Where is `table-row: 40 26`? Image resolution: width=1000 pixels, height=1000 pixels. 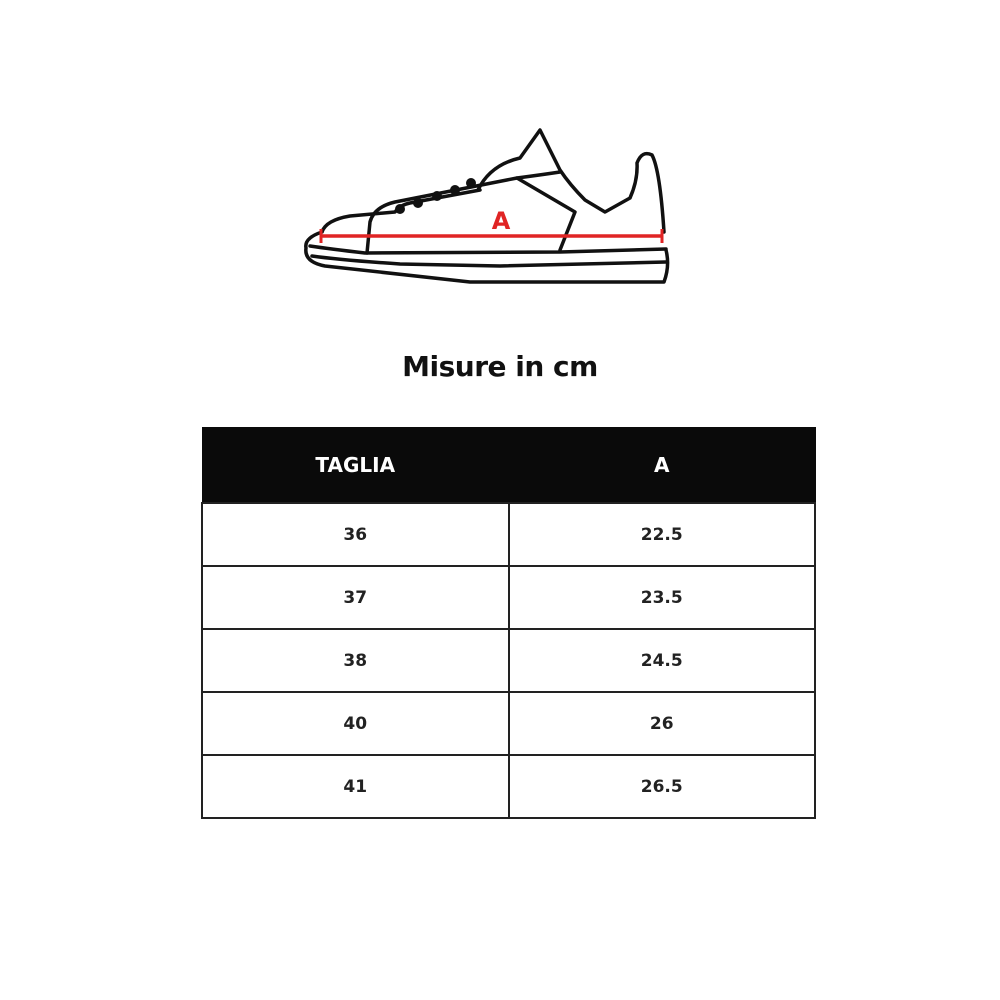
table-row: 40 26 is located at coordinates (508, 723).